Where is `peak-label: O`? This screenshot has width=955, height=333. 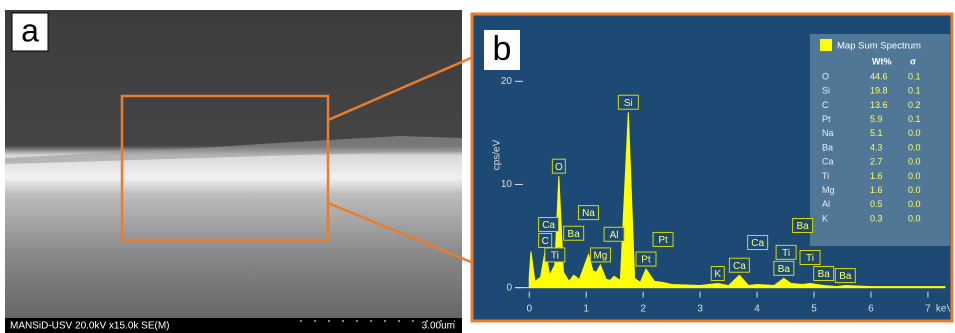 peak-label: O is located at coordinates (559, 167).